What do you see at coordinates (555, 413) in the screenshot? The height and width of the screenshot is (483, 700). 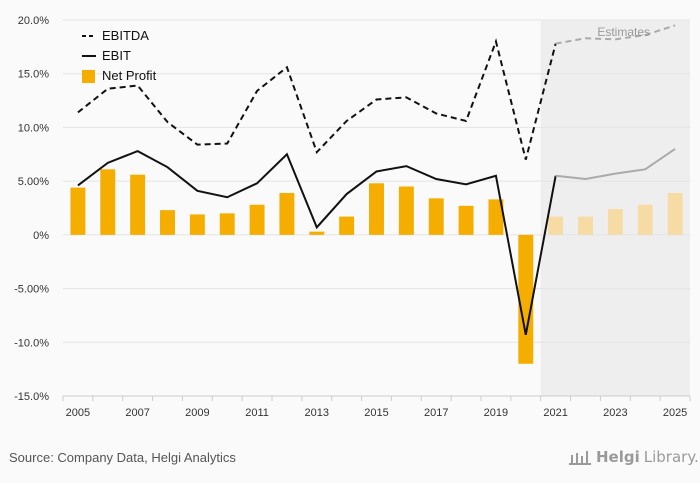 I see `x-tick-label: 2021` at bounding box center [555, 413].